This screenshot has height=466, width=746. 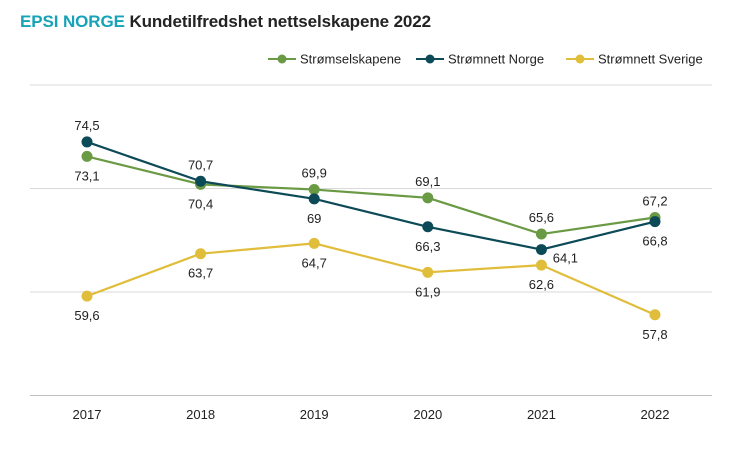 I want to click on chart-title-brand: EPSI NORGE, so click(x=72, y=21).